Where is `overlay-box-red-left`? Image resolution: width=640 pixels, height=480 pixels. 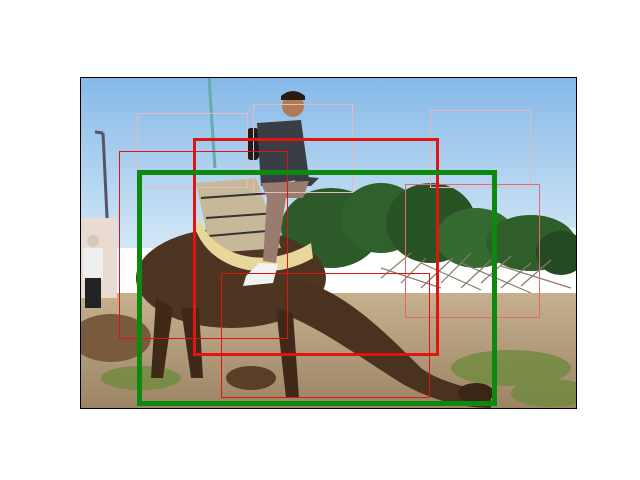
overlay-box-red-left is located at coordinates (203, 245).